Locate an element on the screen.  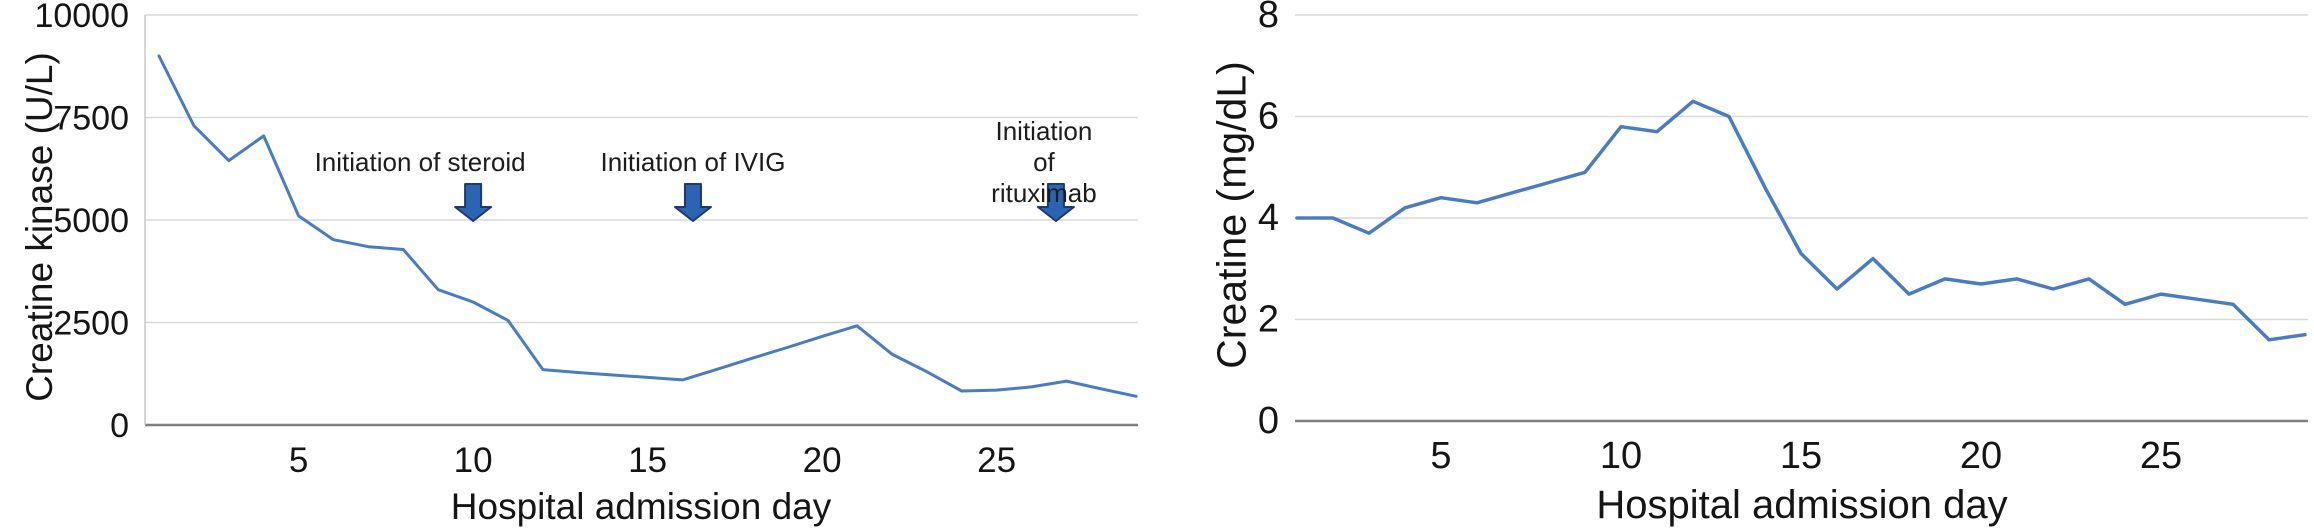
annotation-label: Initiation of rituximab is located at coordinates (1044, 162).